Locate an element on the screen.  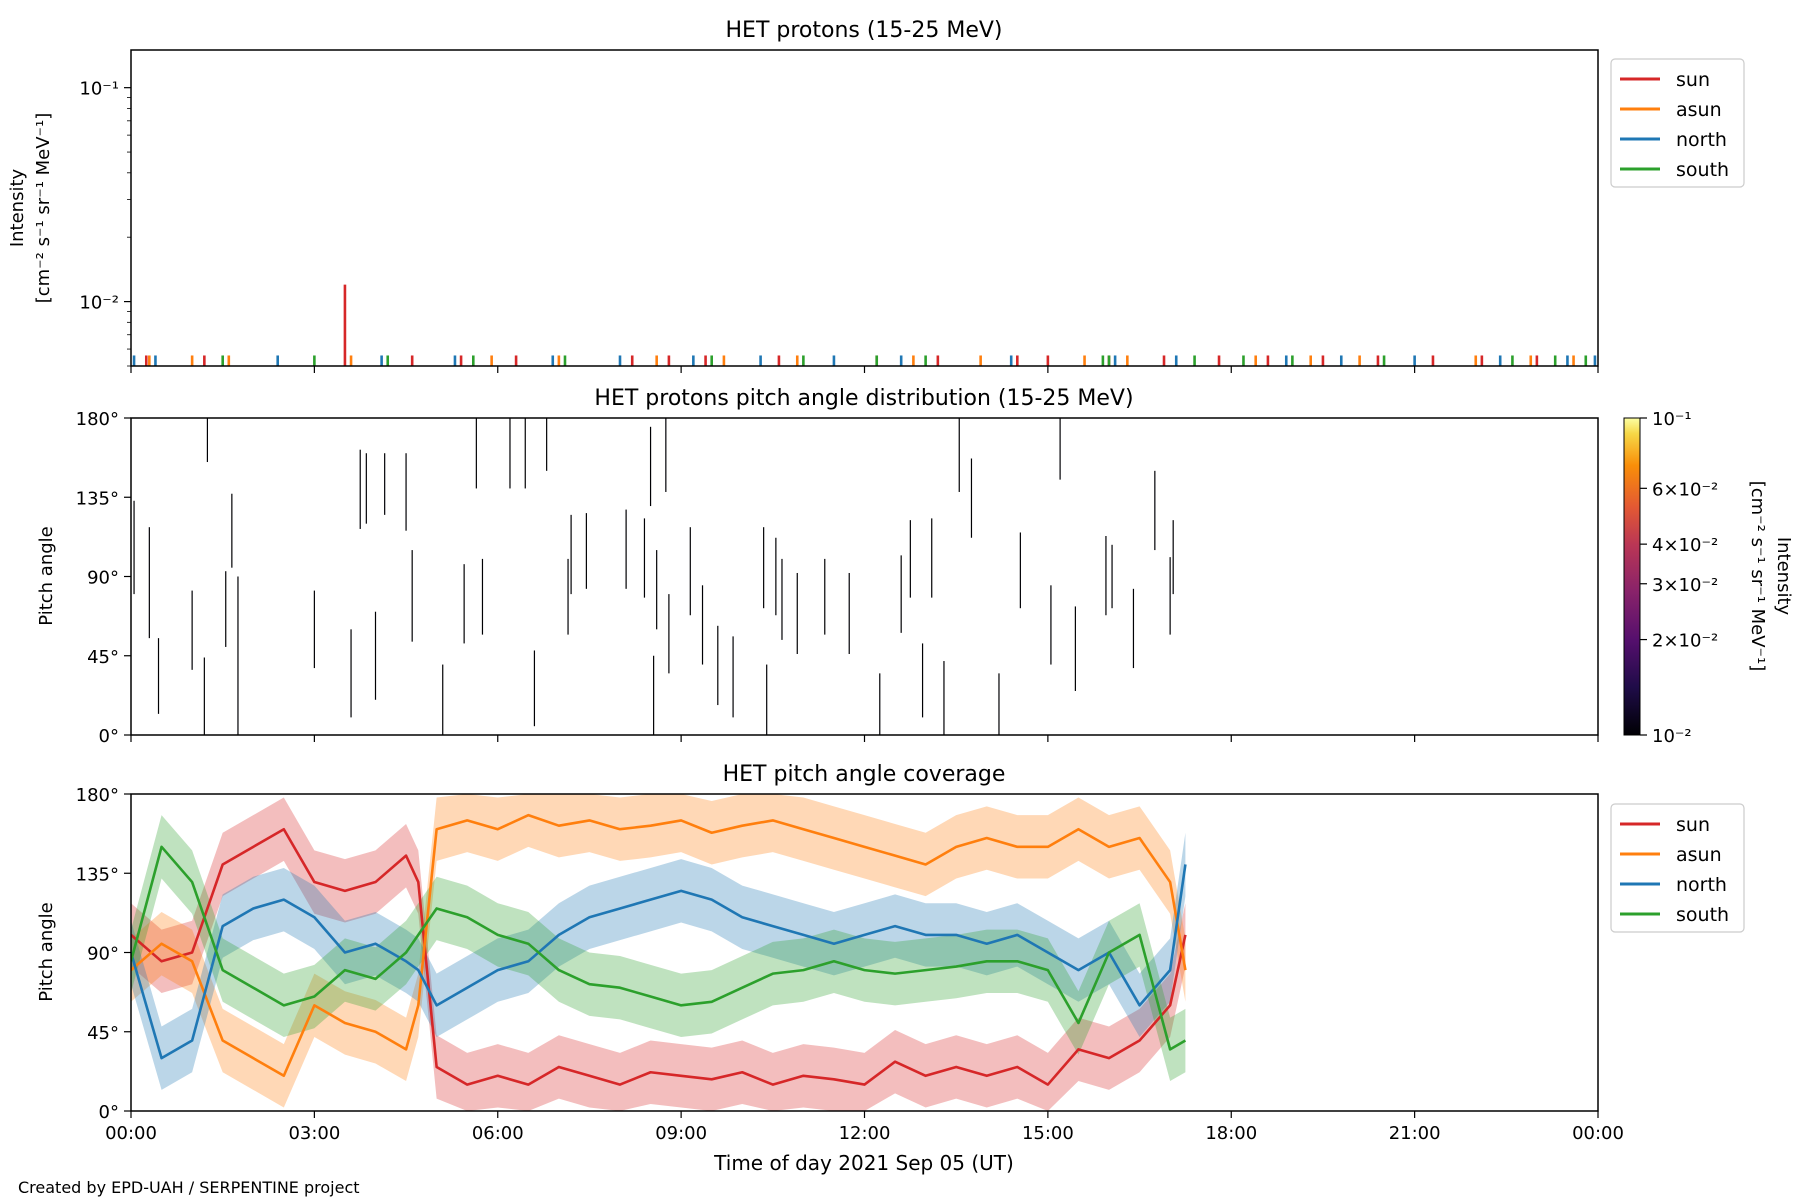
panel3-title: HET pitch angle coverage is located at coordinates (864, 774).